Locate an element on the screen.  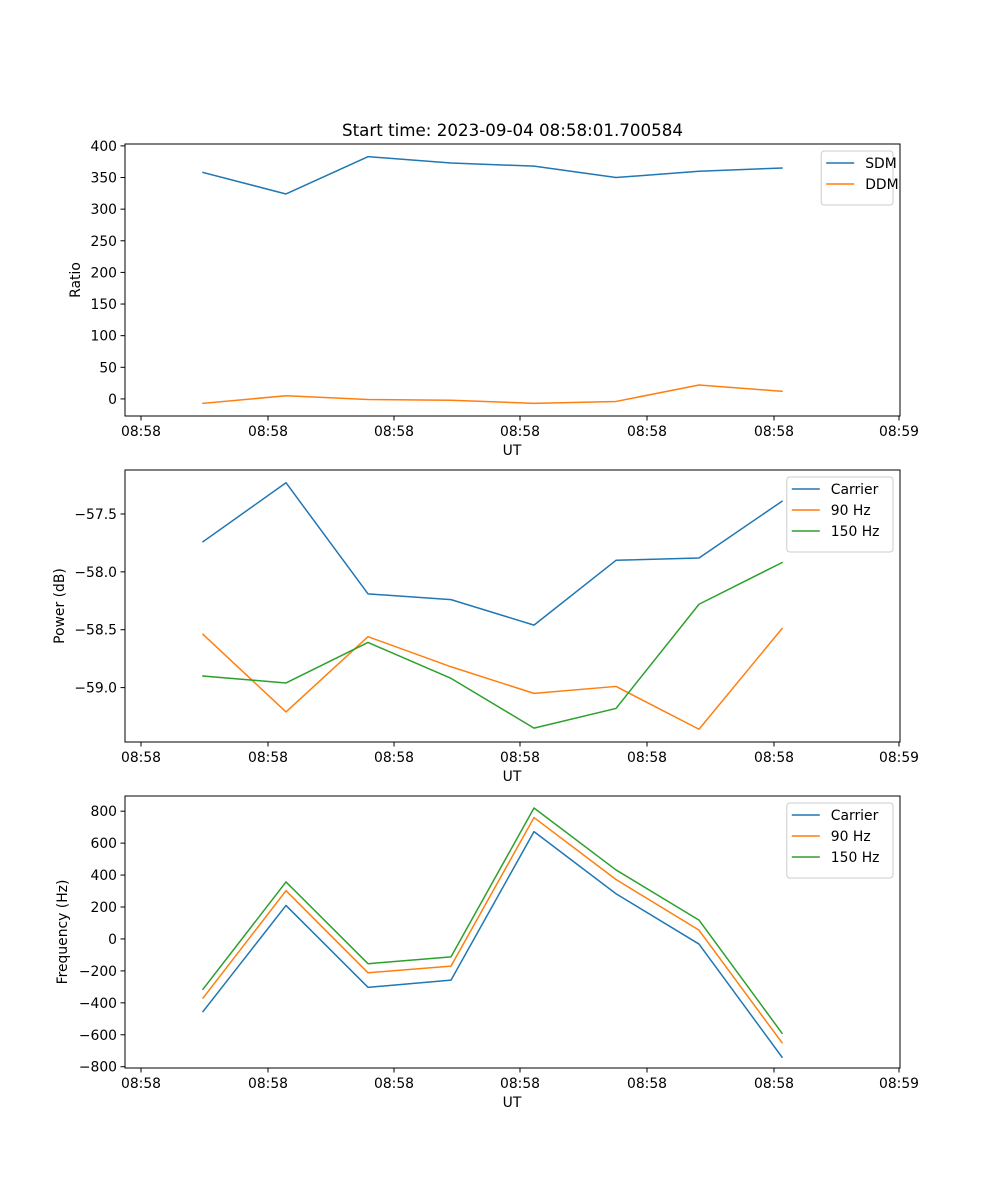
y-tick-label: −600 is located at coordinates (98, 1036).